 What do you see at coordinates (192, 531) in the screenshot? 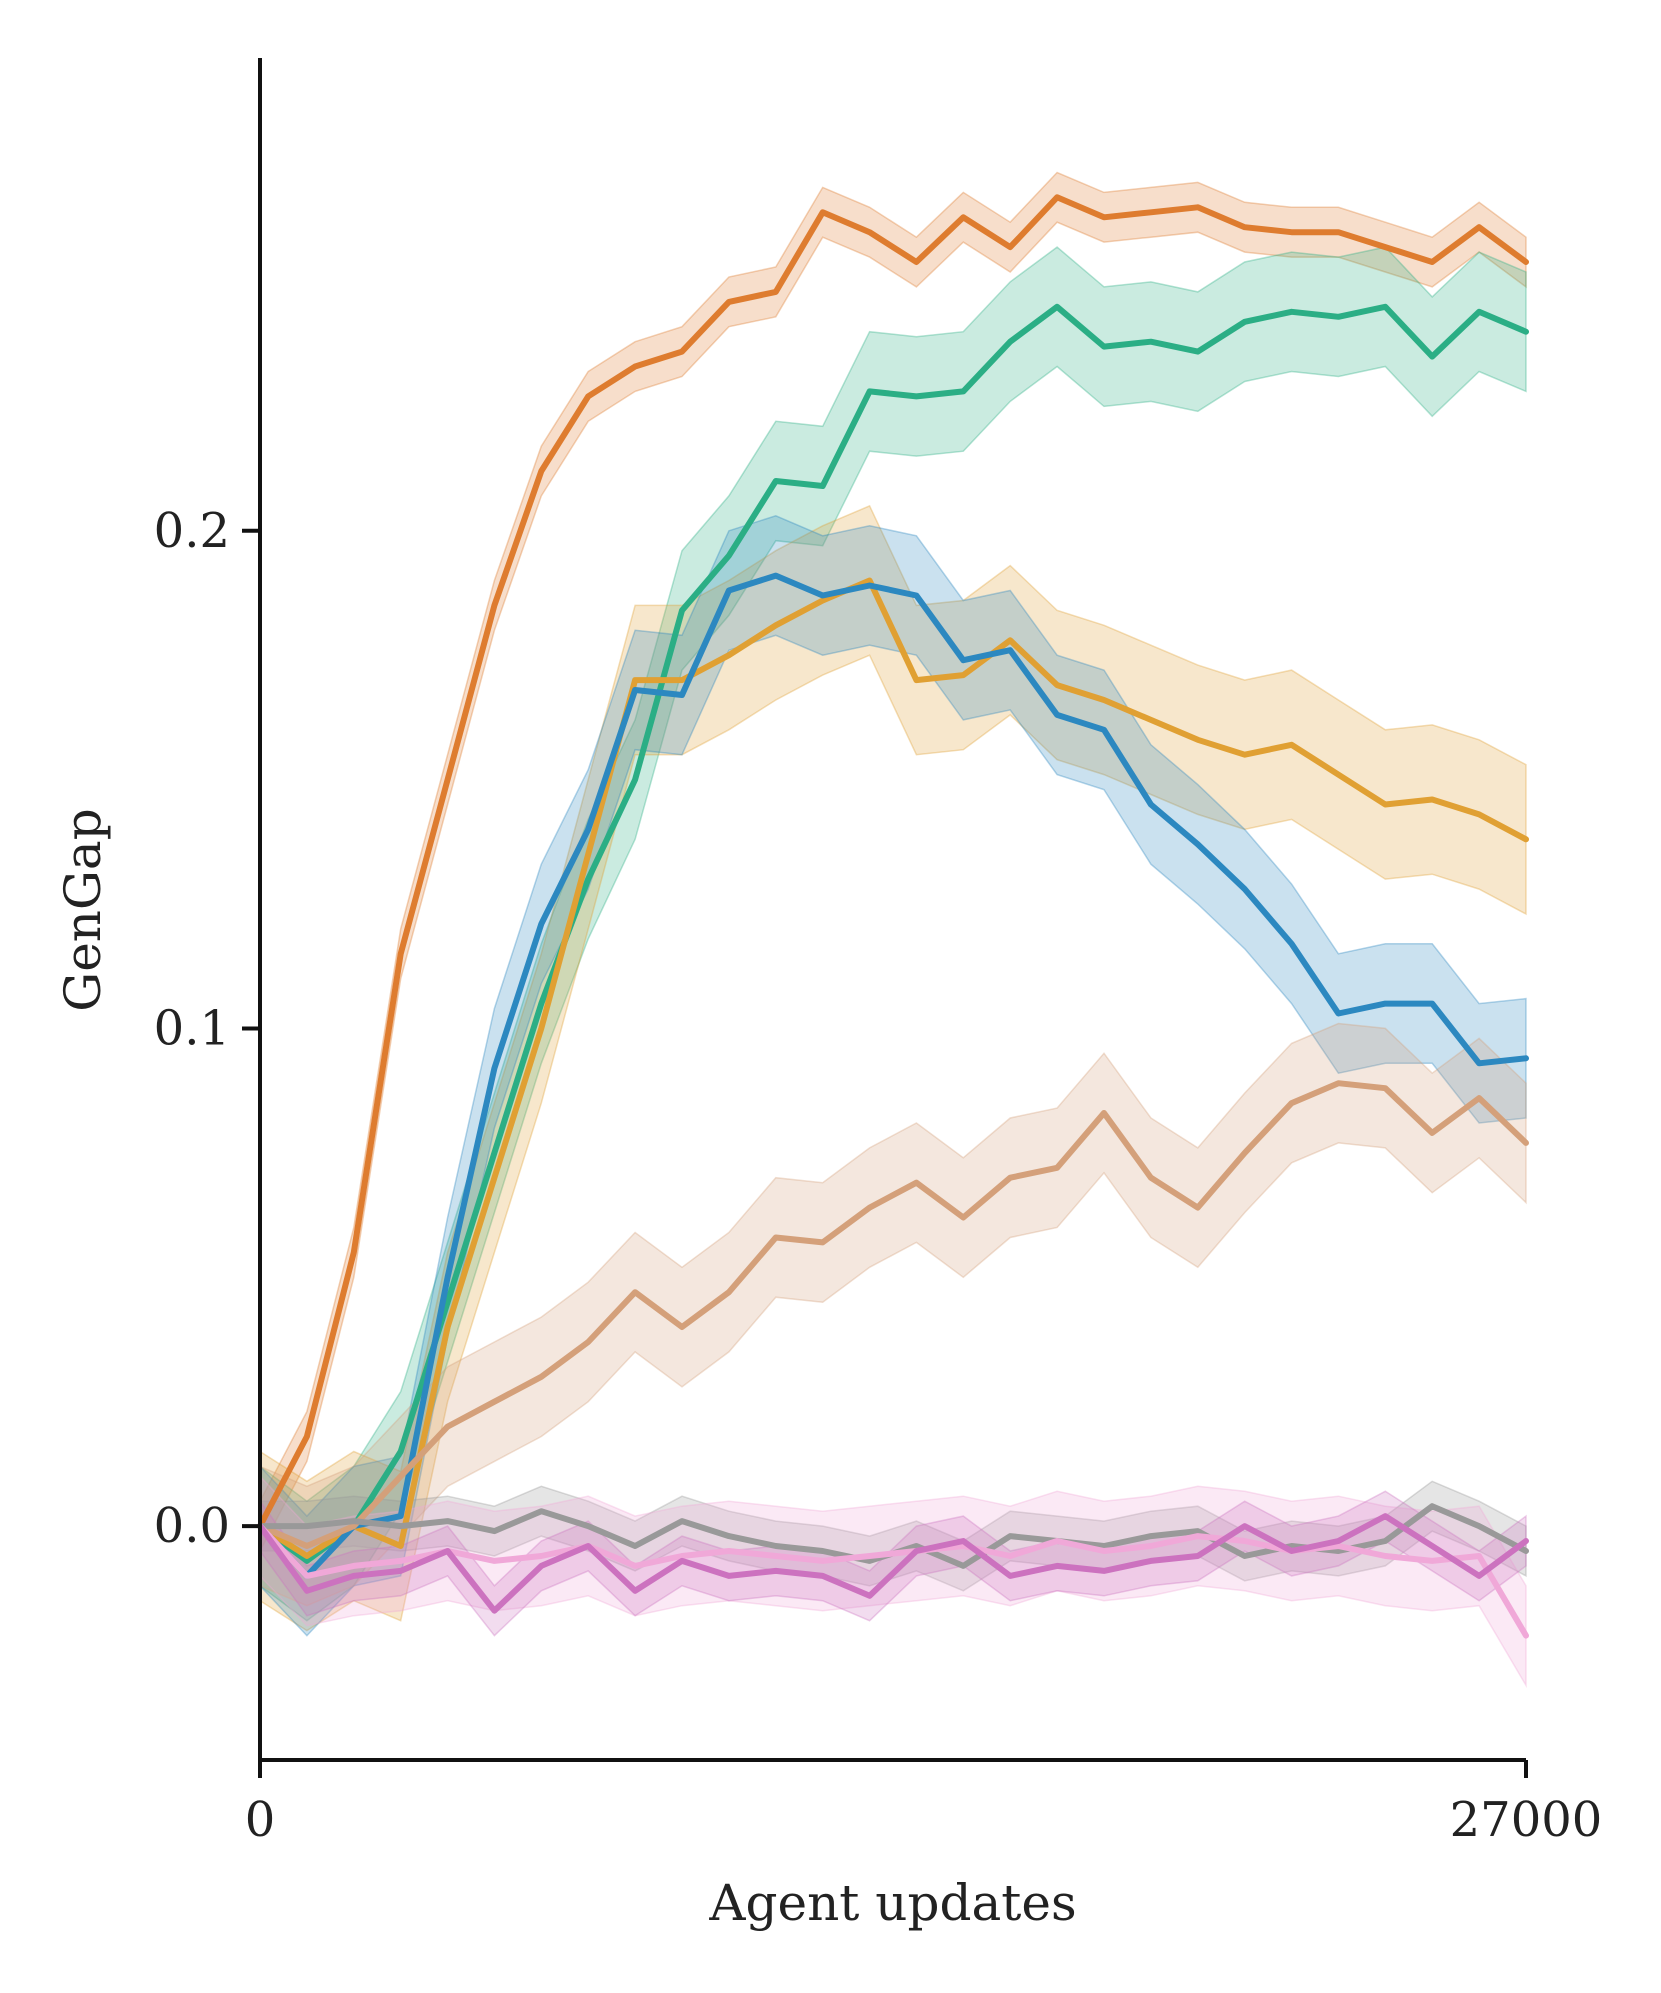
I see `y-tick-label-2: 0.2` at bounding box center [192, 531].